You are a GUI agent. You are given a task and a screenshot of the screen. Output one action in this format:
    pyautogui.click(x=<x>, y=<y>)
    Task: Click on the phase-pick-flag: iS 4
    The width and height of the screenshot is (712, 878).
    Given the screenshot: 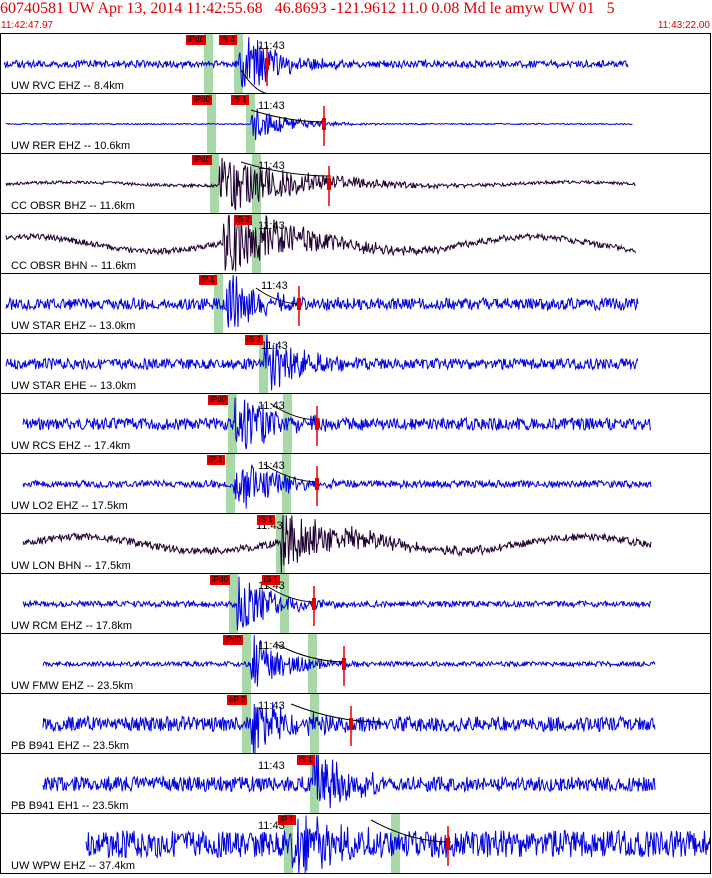 What is the action you would take?
    pyautogui.click(x=228, y=40)
    